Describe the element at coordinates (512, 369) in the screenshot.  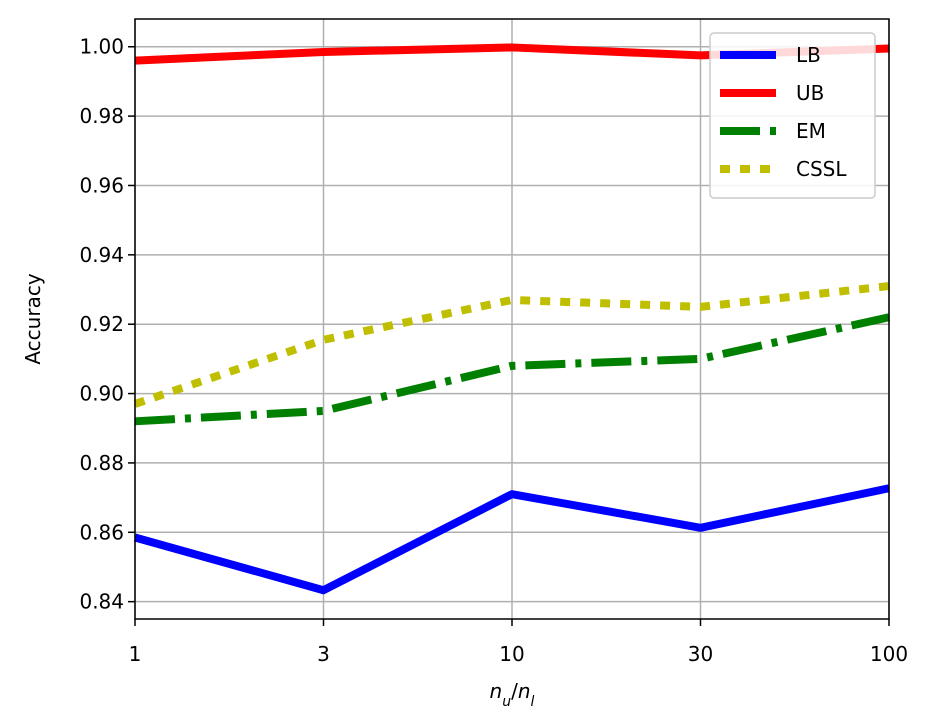
I see `series-line-em` at that location.